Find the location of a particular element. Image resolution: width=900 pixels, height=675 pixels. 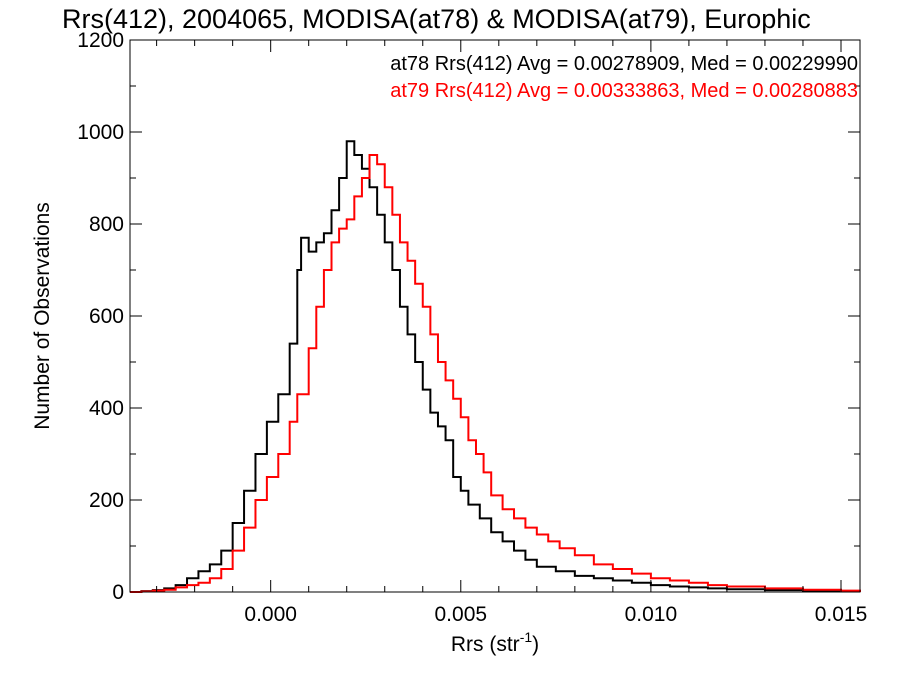

x-axis-label-main: Rrs (str is located at coordinates (485, 644).